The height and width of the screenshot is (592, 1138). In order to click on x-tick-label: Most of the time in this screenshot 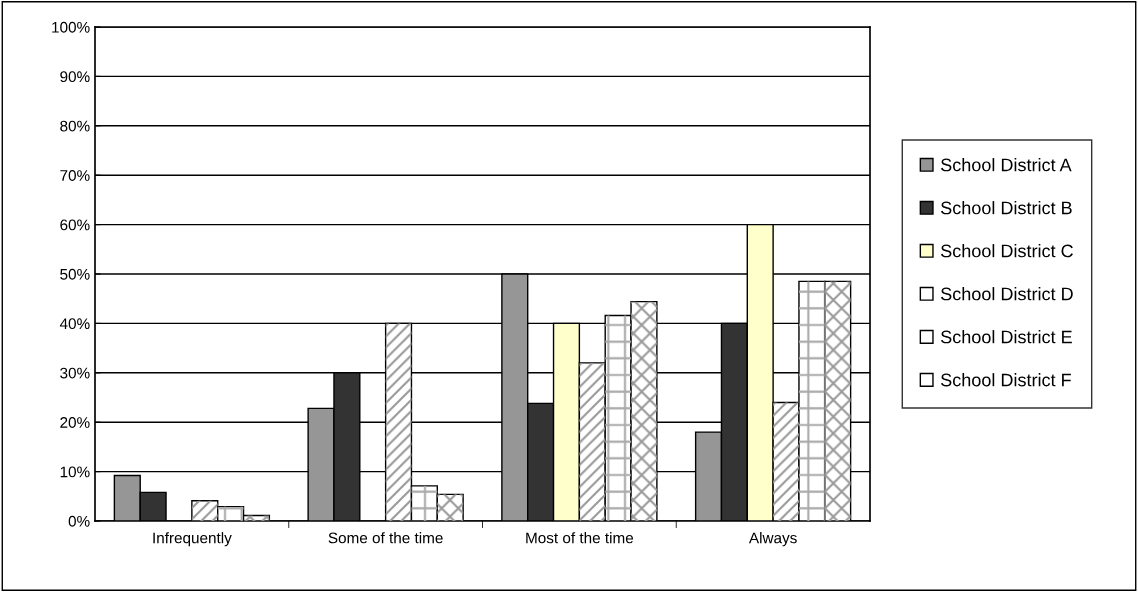, I will do `click(580, 538)`.